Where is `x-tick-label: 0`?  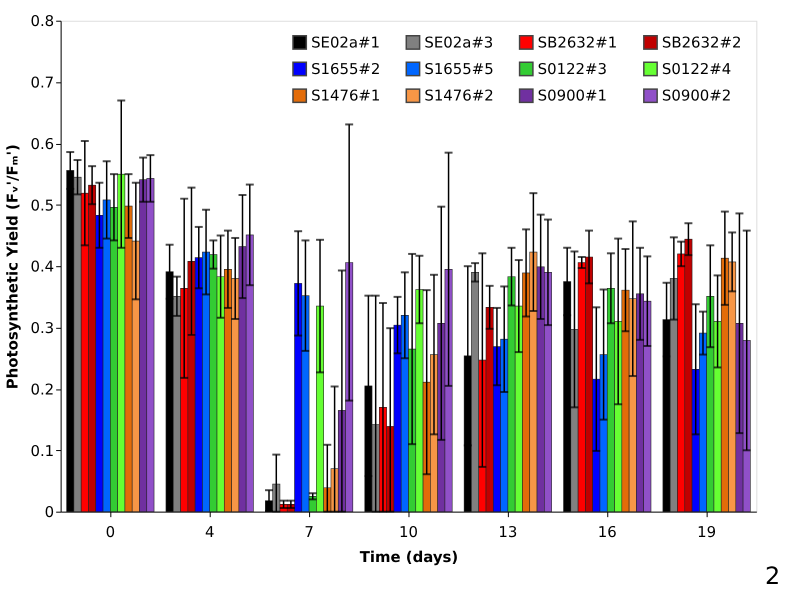 x-tick-label: 0 is located at coordinates (111, 532).